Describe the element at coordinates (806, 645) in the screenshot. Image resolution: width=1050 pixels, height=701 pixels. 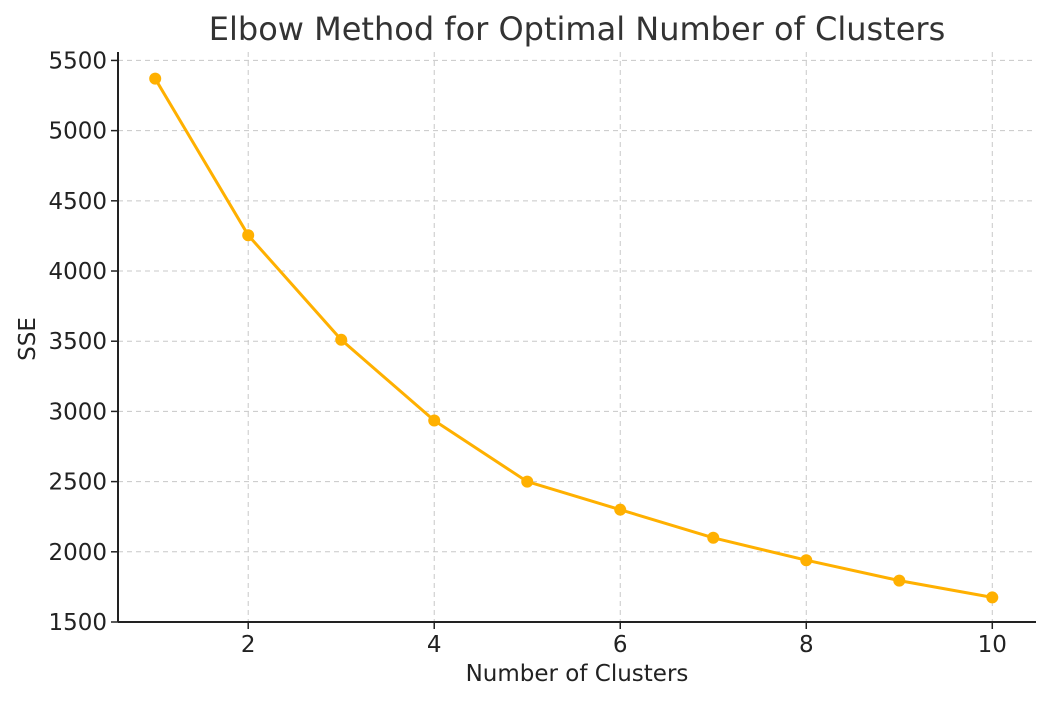
I see `x-tick-label: 8` at that location.